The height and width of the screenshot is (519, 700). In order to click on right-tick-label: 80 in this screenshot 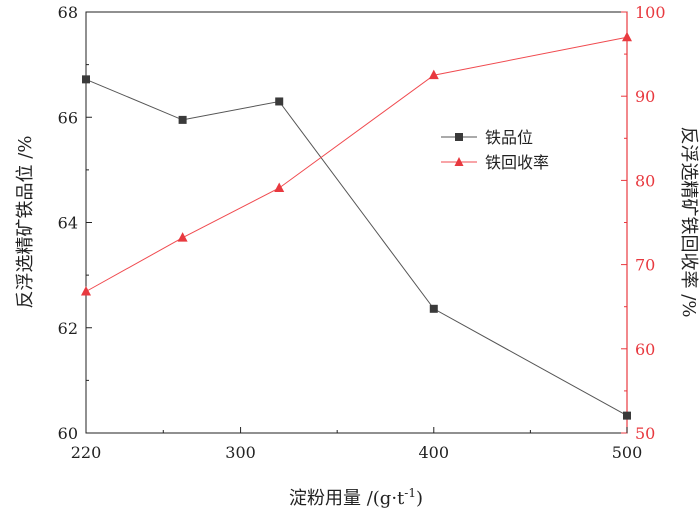, I will do `click(645, 180)`.